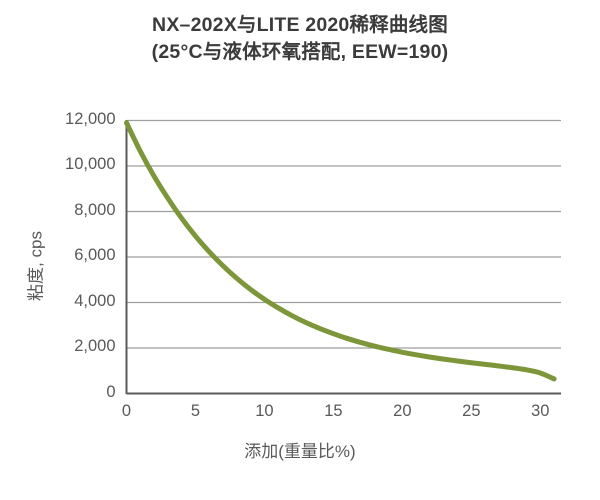 This screenshot has width=600, height=500. What do you see at coordinates (95, 300) in the screenshot?
I see `y-tick-label-4000: 4,000` at bounding box center [95, 300].